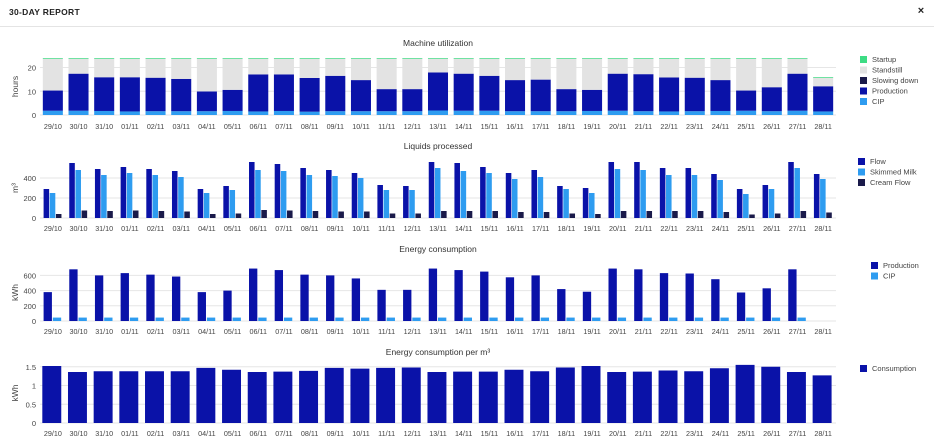 The width and height of the screenshot is (934, 440). I want to click on chart-0-xtick-label: 16/11, so click(514, 126).